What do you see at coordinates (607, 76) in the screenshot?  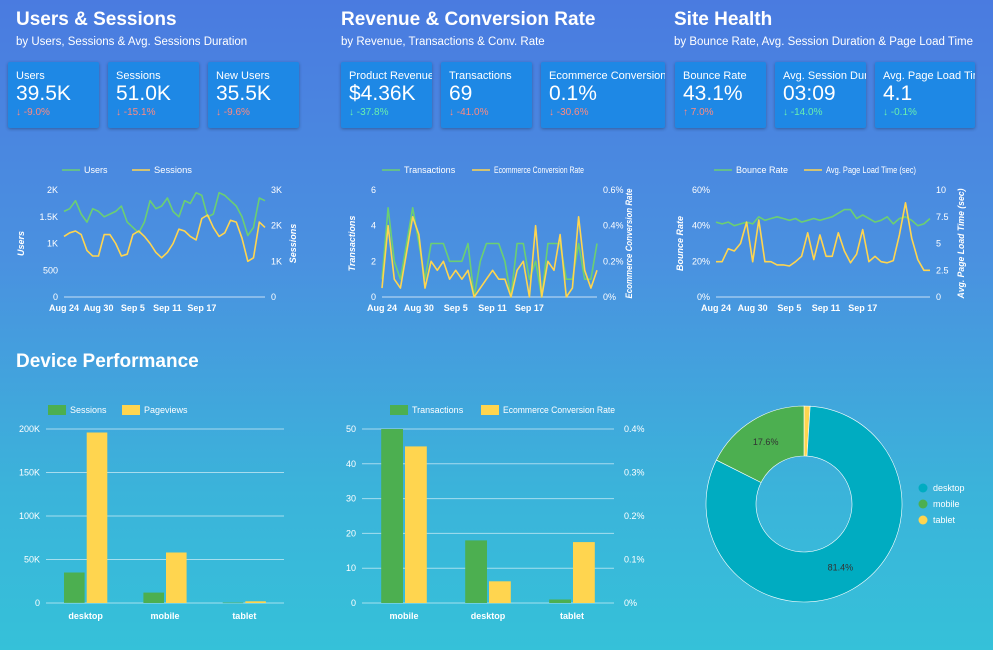 I see `scorecard-label: Ecommerce Conversion Rate` at bounding box center [607, 76].